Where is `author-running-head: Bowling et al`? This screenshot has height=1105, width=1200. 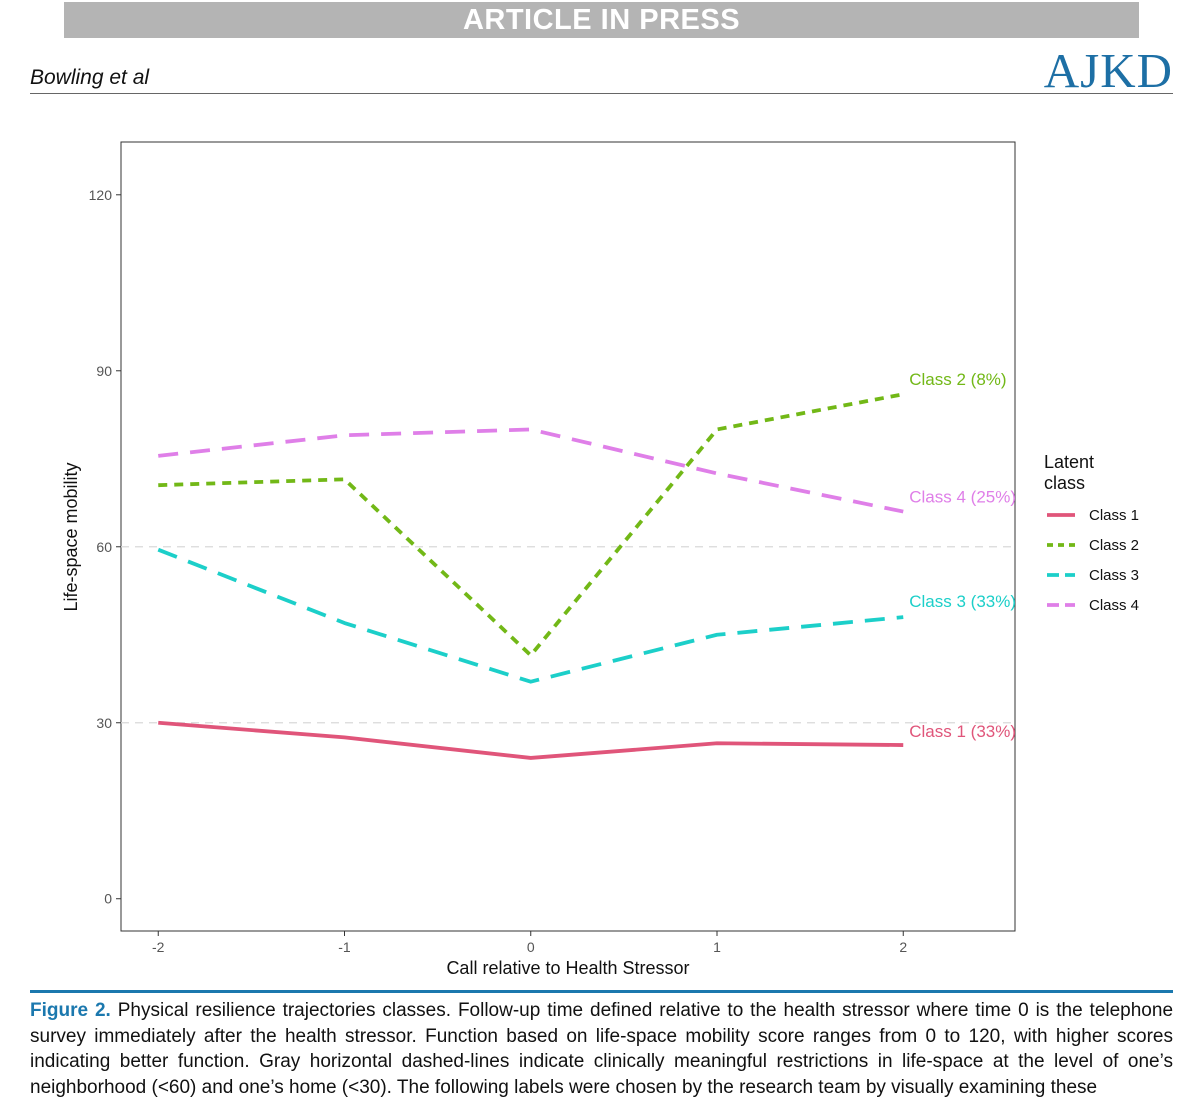 author-running-head: Bowling et al is located at coordinates (90, 77).